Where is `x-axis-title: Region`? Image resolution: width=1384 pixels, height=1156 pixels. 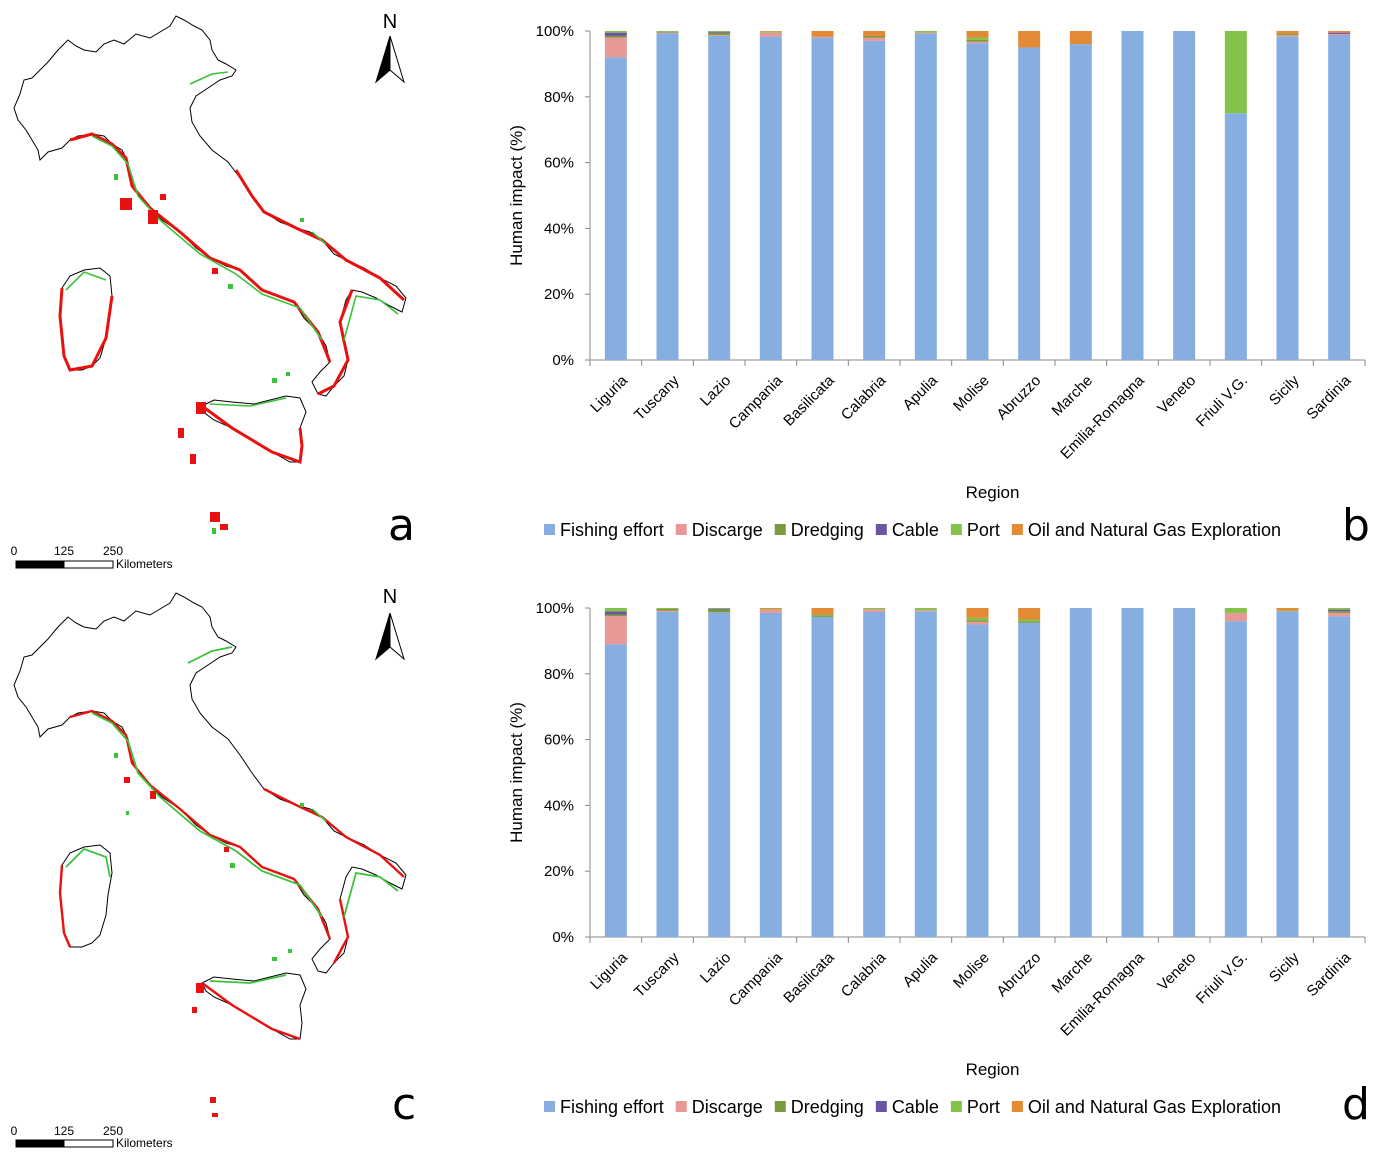
x-axis-title: Region is located at coordinates (993, 492).